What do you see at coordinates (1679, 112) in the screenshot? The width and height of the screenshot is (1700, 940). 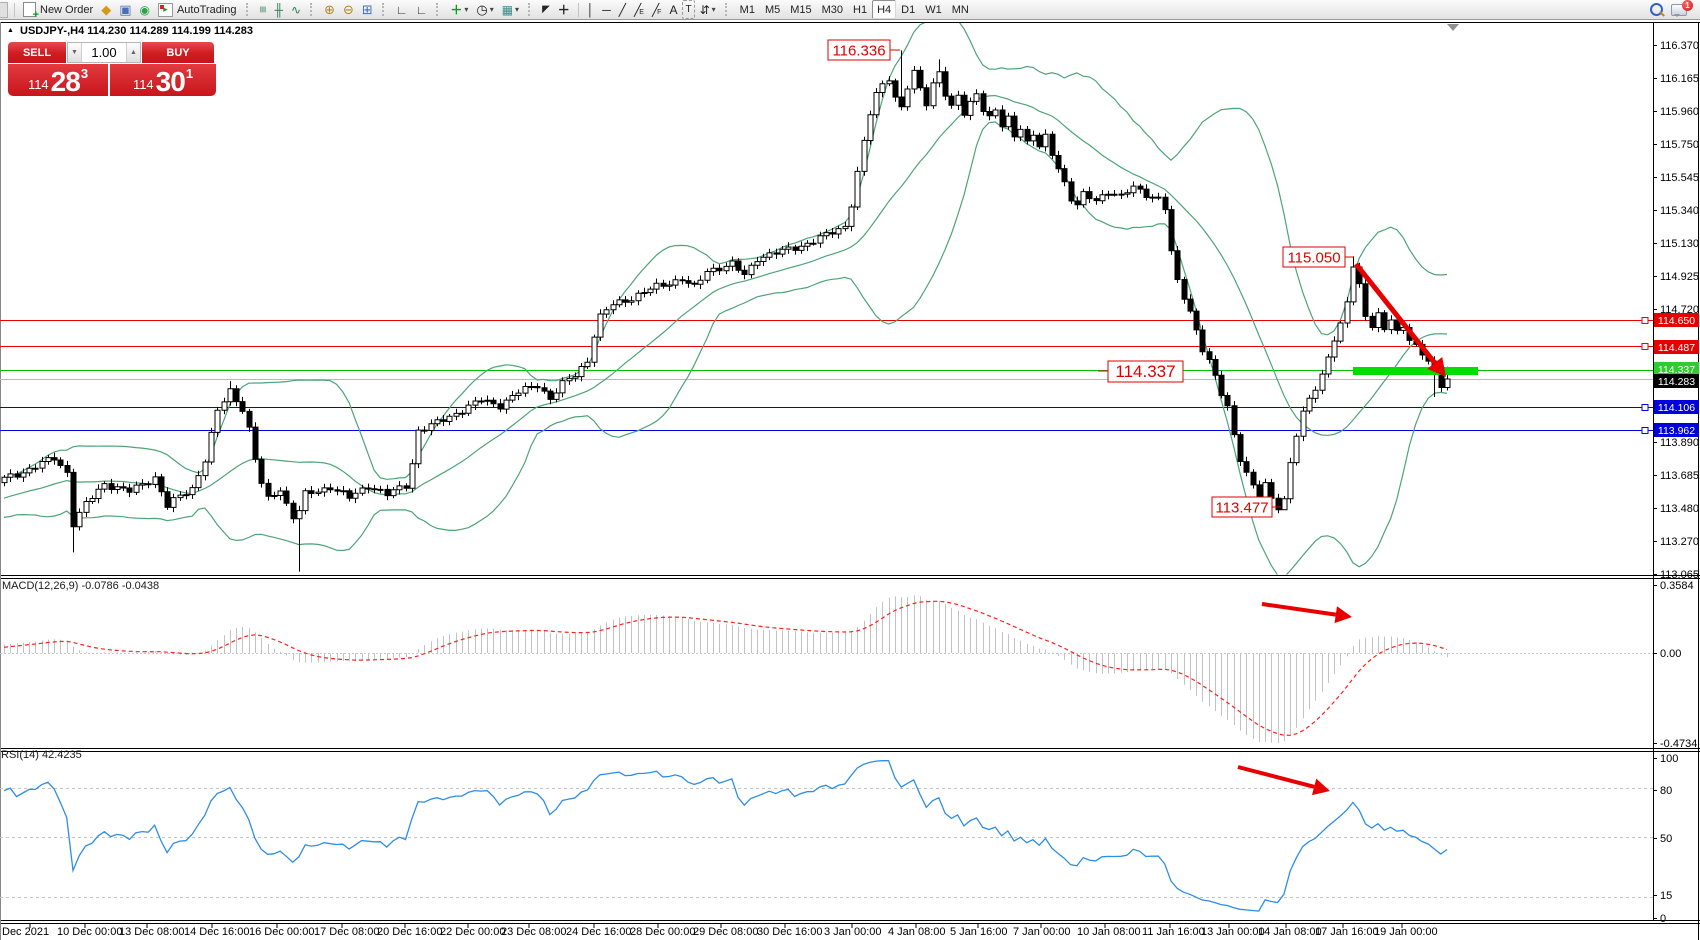 I see `svg-text: 115.960` at bounding box center [1679, 112].